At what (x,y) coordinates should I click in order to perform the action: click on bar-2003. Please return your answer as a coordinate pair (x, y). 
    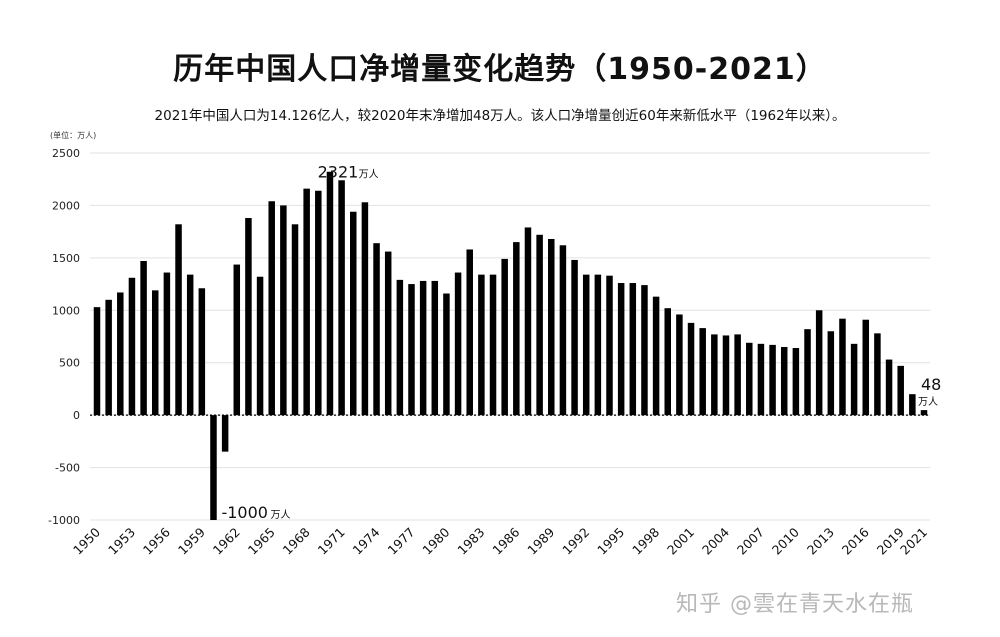
    Looking at the image, I should click on (714, 375).